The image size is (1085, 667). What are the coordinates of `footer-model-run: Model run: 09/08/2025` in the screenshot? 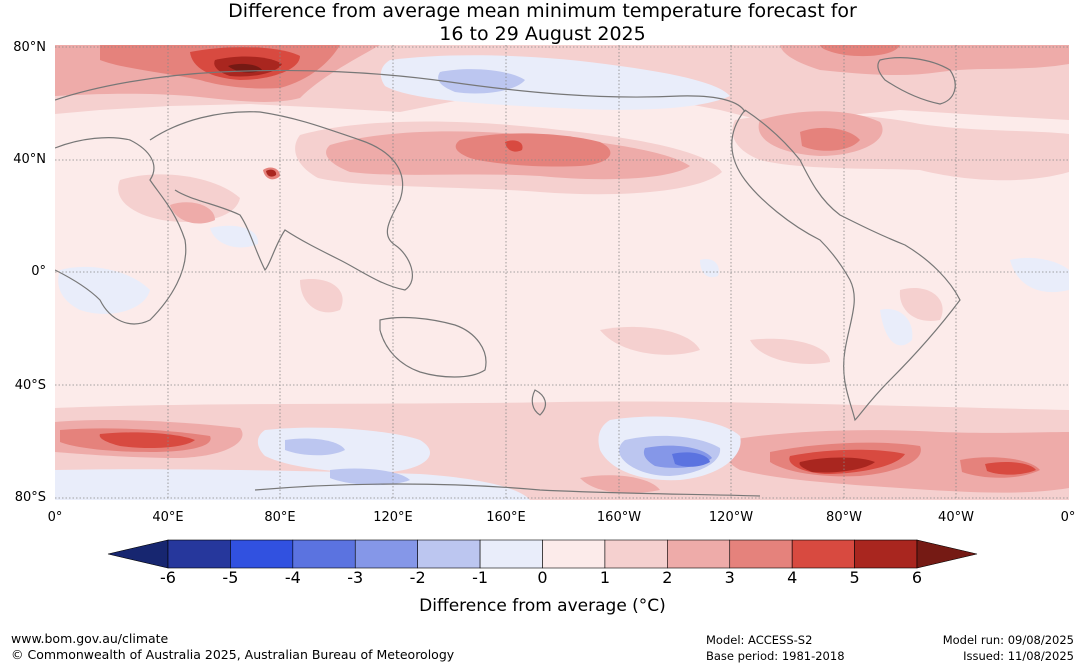 It's located at (1008, 640).